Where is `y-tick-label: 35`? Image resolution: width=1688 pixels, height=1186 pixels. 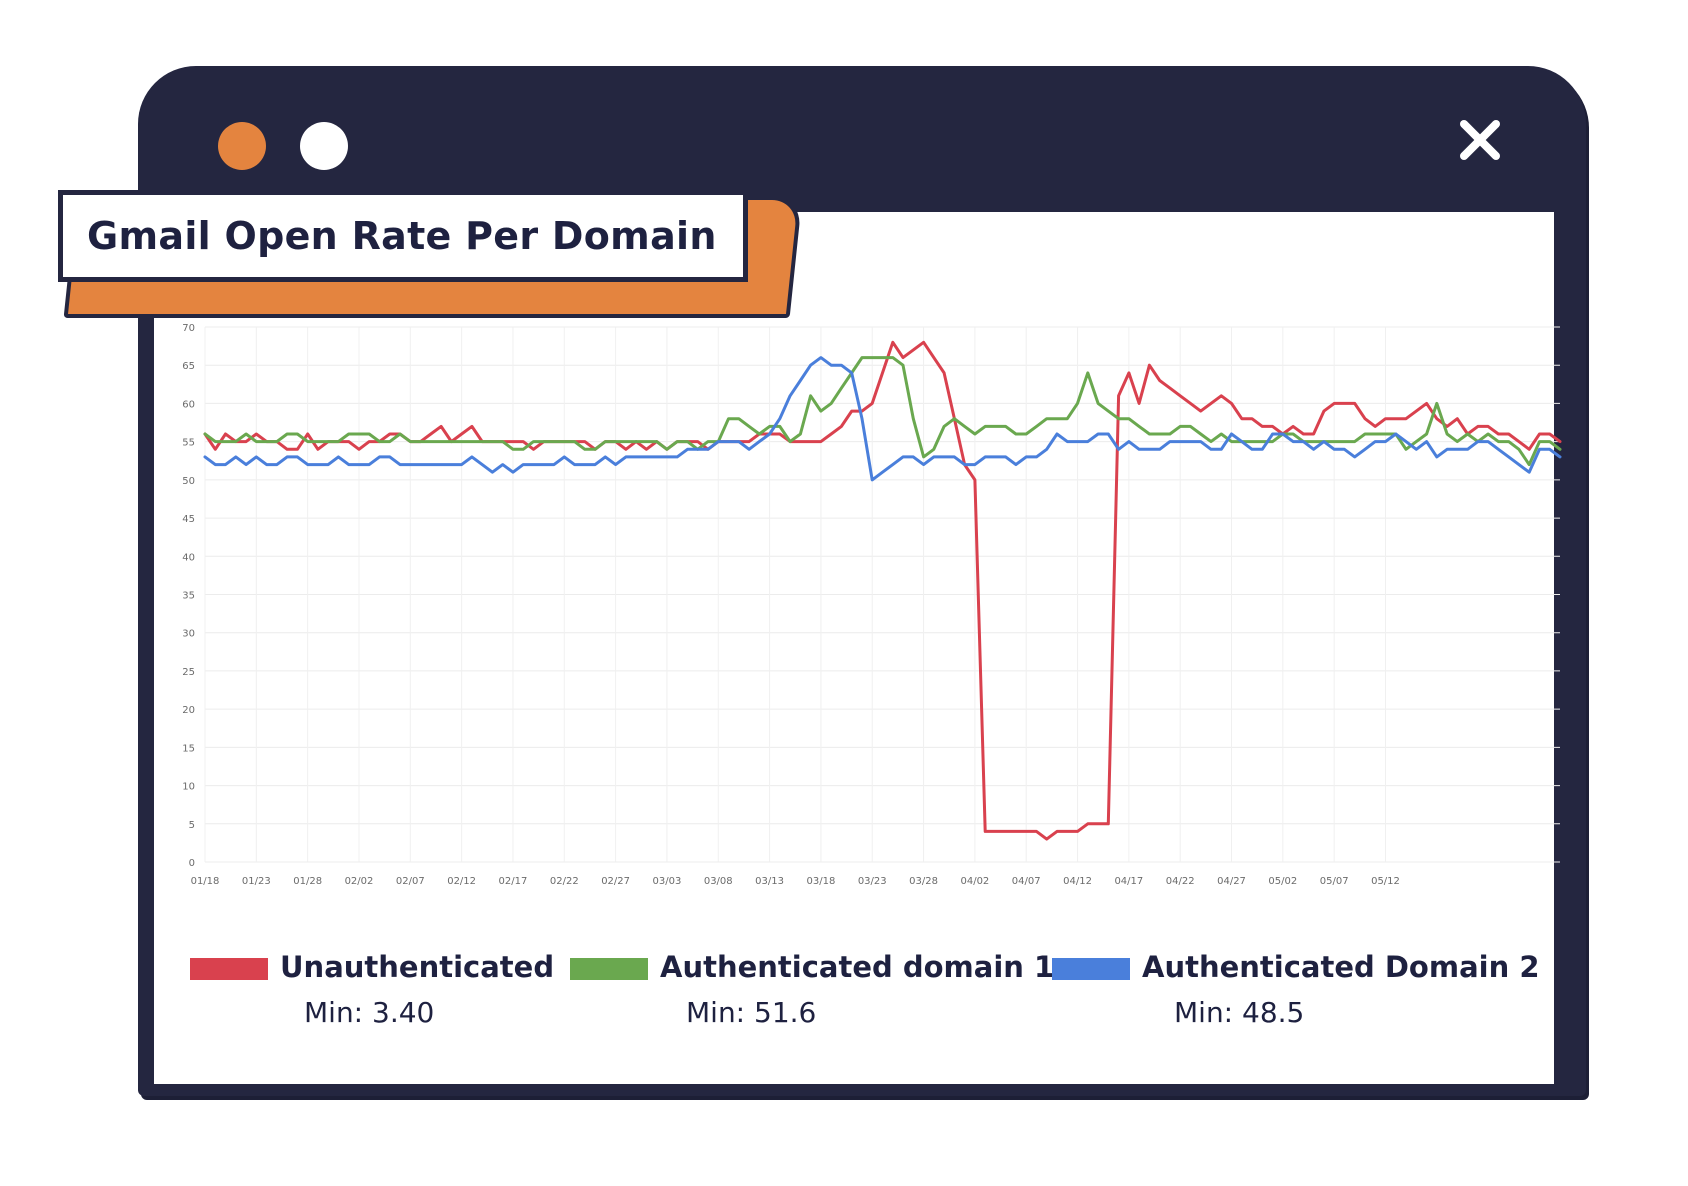
y-tick-label: 35 is located at coordinates (188, 596).